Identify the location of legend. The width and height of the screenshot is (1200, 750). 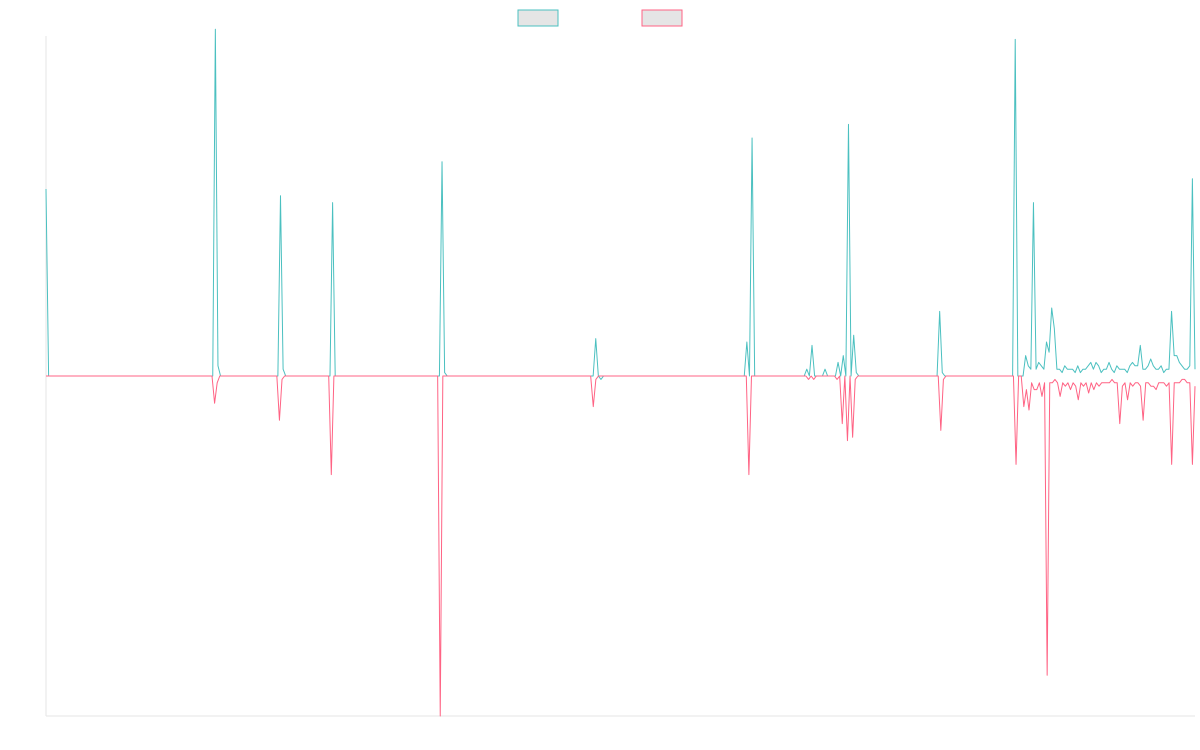
(600, 18).